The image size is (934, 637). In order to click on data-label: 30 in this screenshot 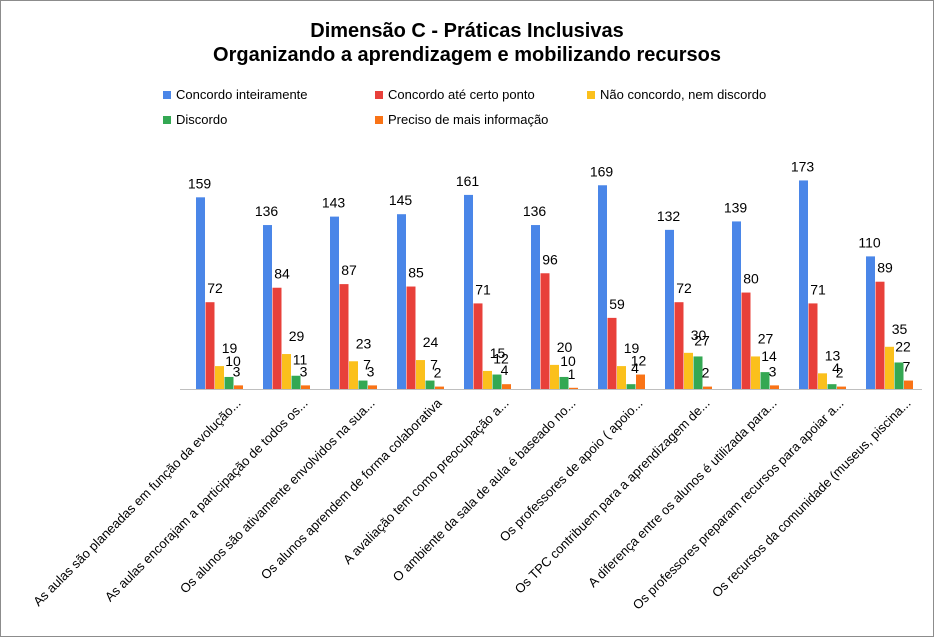, I will do `click(699, 335)`.